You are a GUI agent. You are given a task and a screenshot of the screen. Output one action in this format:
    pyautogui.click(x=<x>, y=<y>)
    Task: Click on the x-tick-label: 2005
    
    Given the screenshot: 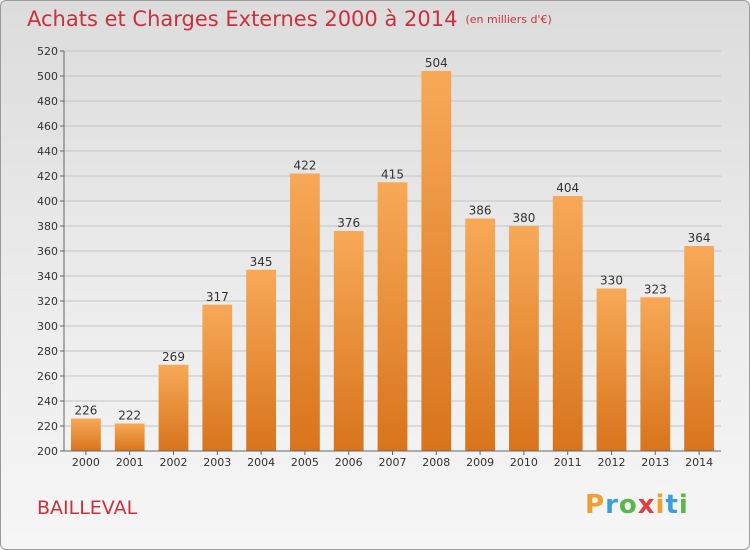 What is the action you would take?
    pyautogui.click(x=305, y=462)
    